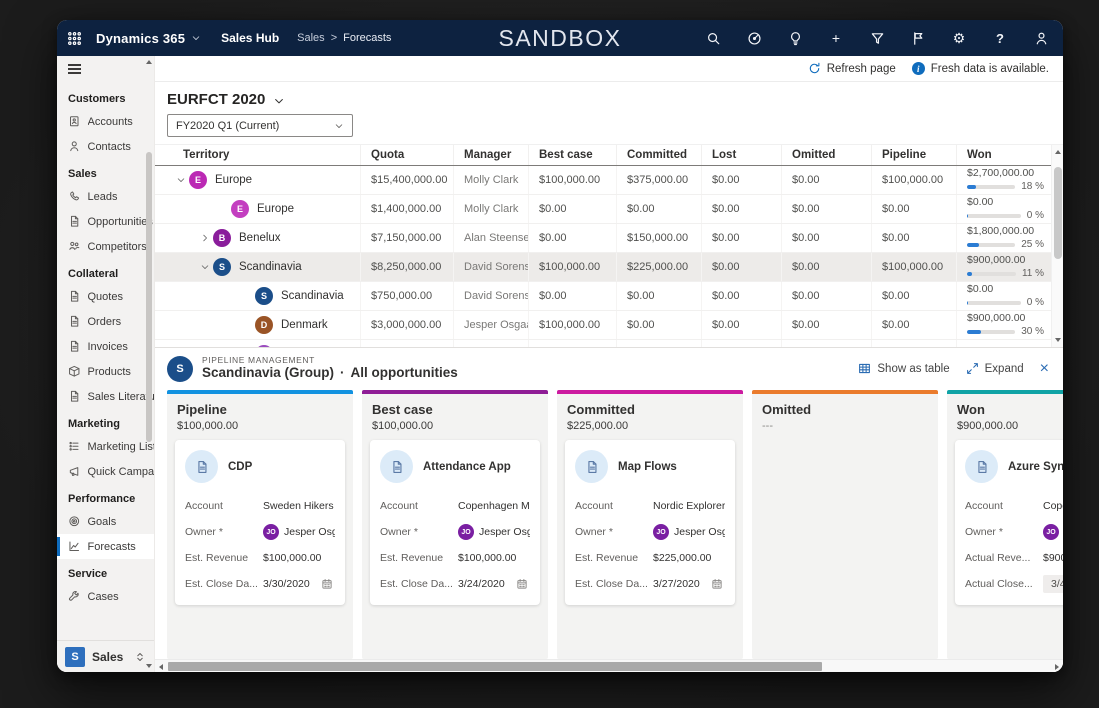 This screenshot has height=708, width=1099. What do you see at coordinates (74, 321) in the screenshot?
I see `orders-icon` at bounding box center [74, 321].